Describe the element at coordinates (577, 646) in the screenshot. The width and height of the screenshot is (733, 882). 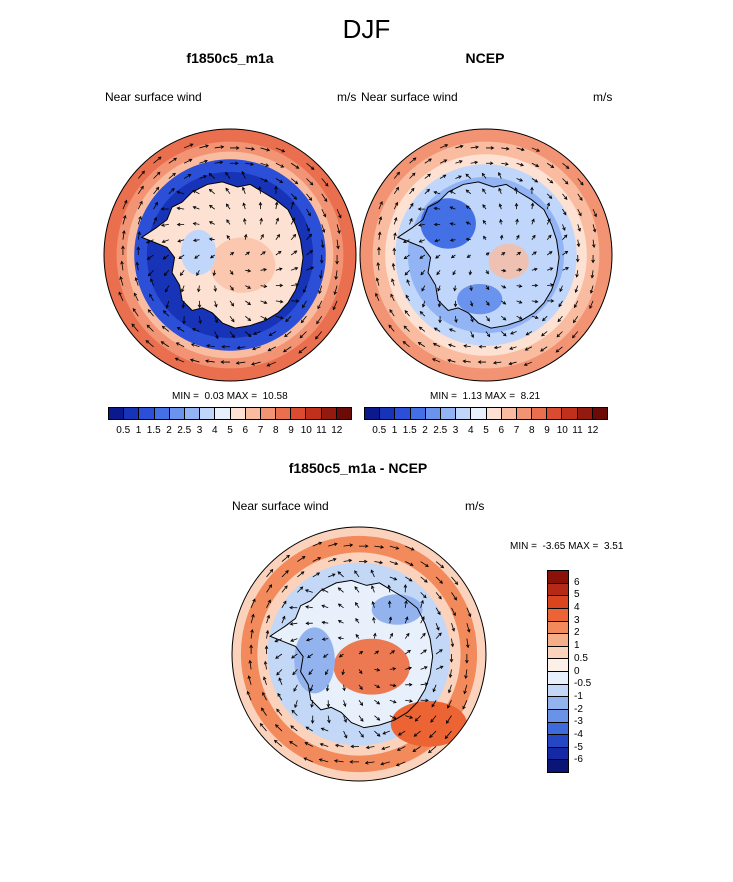
I see `colorbar-tick-label: 1` at that location.